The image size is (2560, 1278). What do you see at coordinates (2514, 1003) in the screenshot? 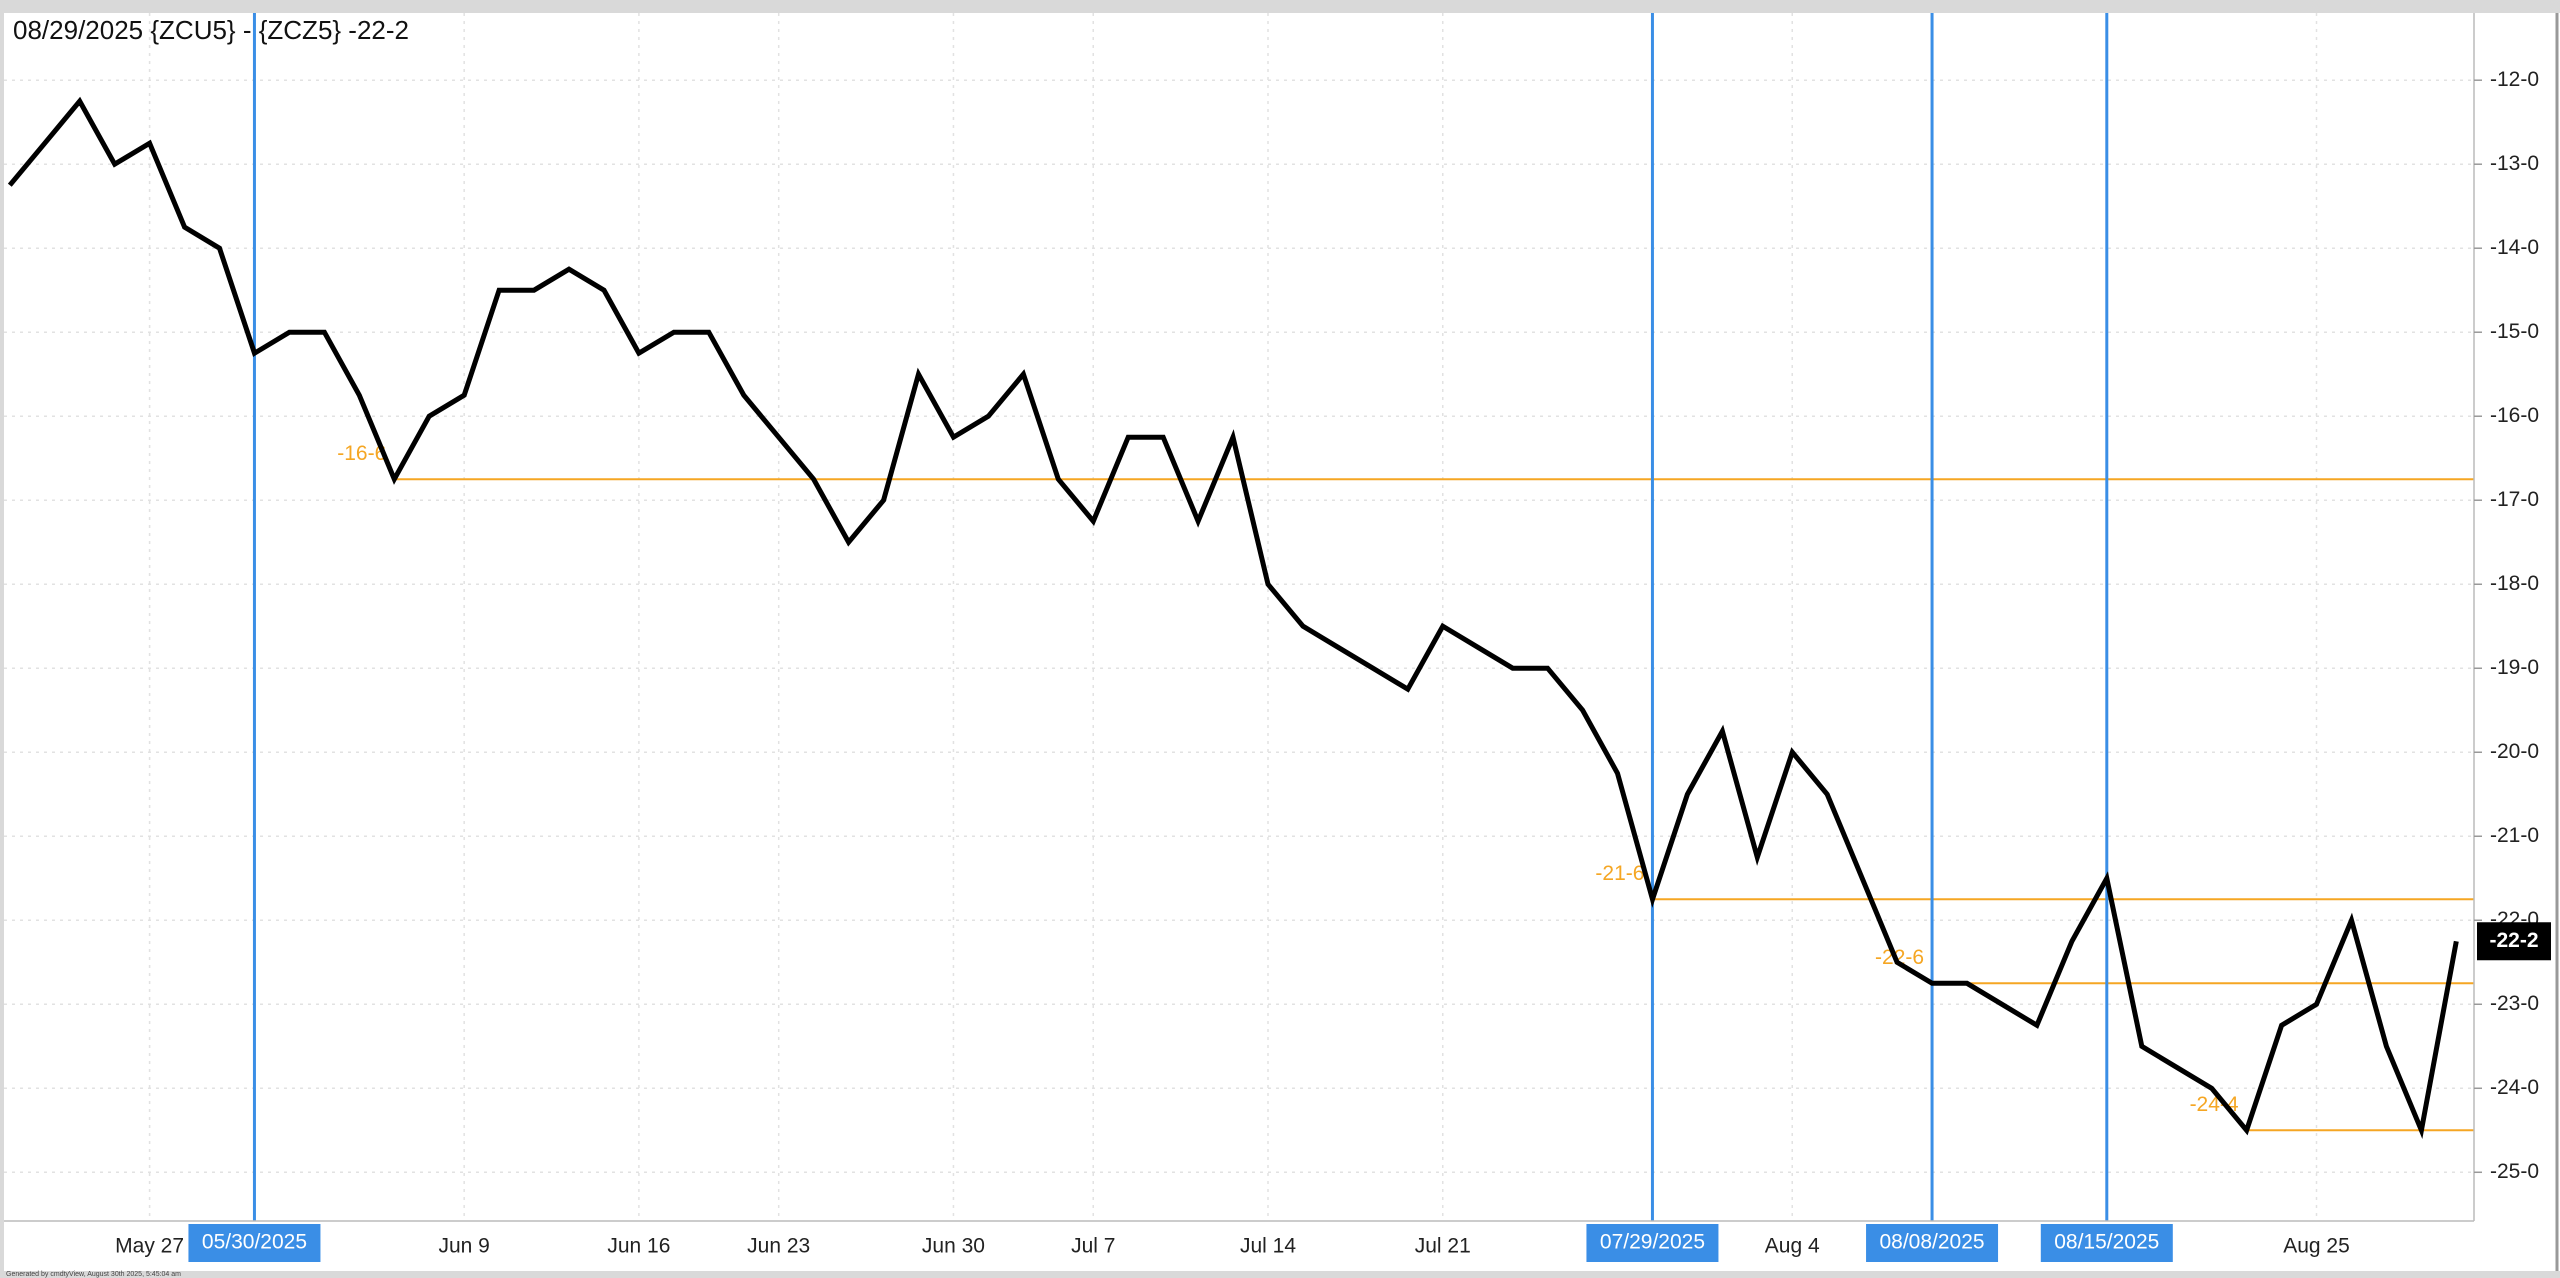
I see `y-tick-label: -23-0` at bounding box center [2514, 1003].